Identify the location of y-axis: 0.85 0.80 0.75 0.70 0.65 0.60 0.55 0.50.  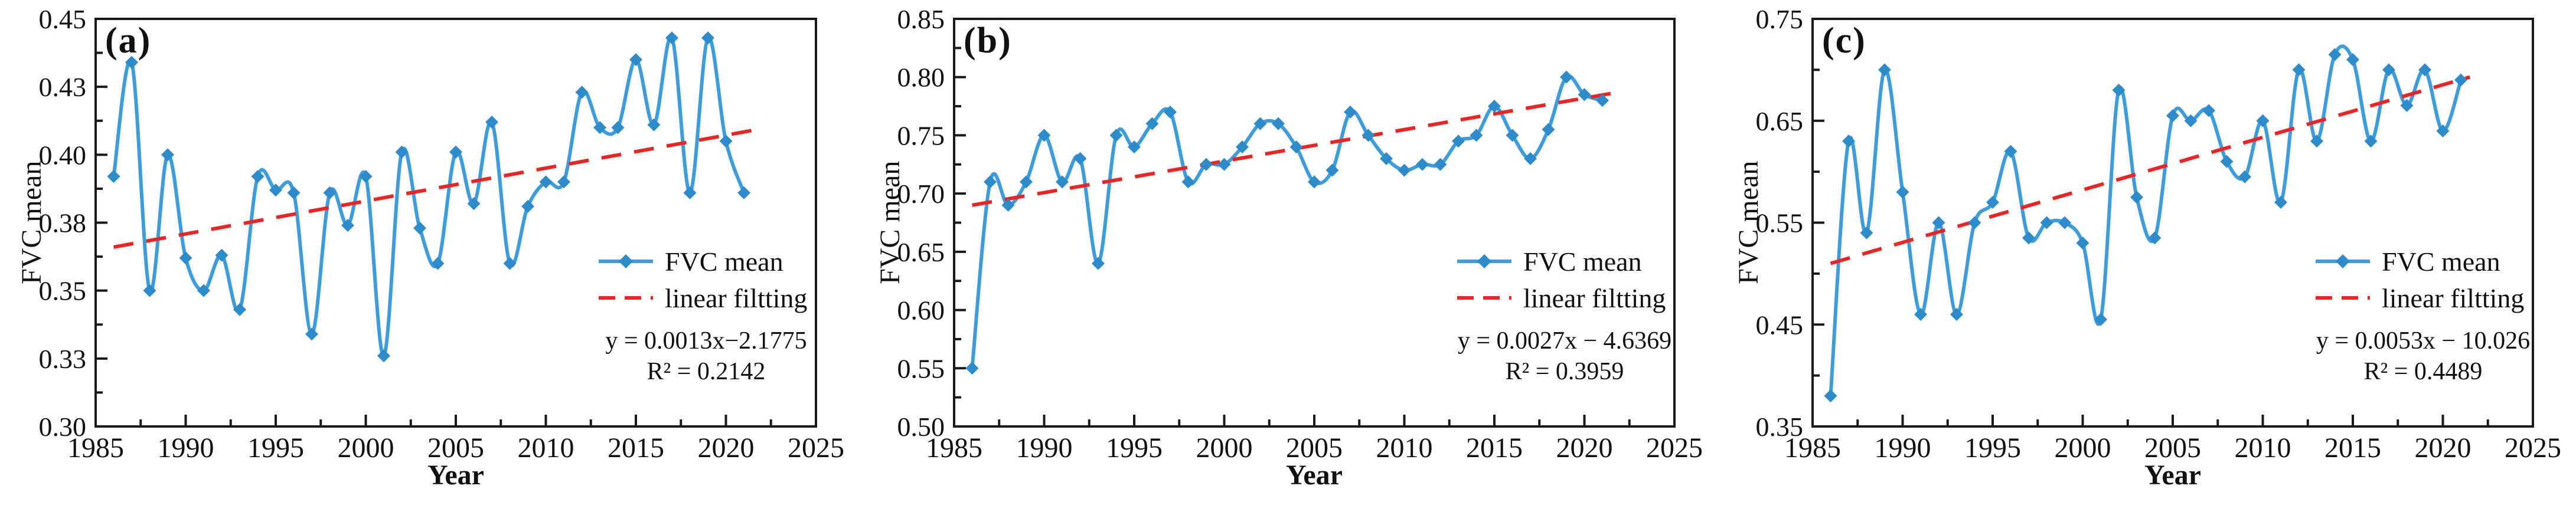
(931, 223).